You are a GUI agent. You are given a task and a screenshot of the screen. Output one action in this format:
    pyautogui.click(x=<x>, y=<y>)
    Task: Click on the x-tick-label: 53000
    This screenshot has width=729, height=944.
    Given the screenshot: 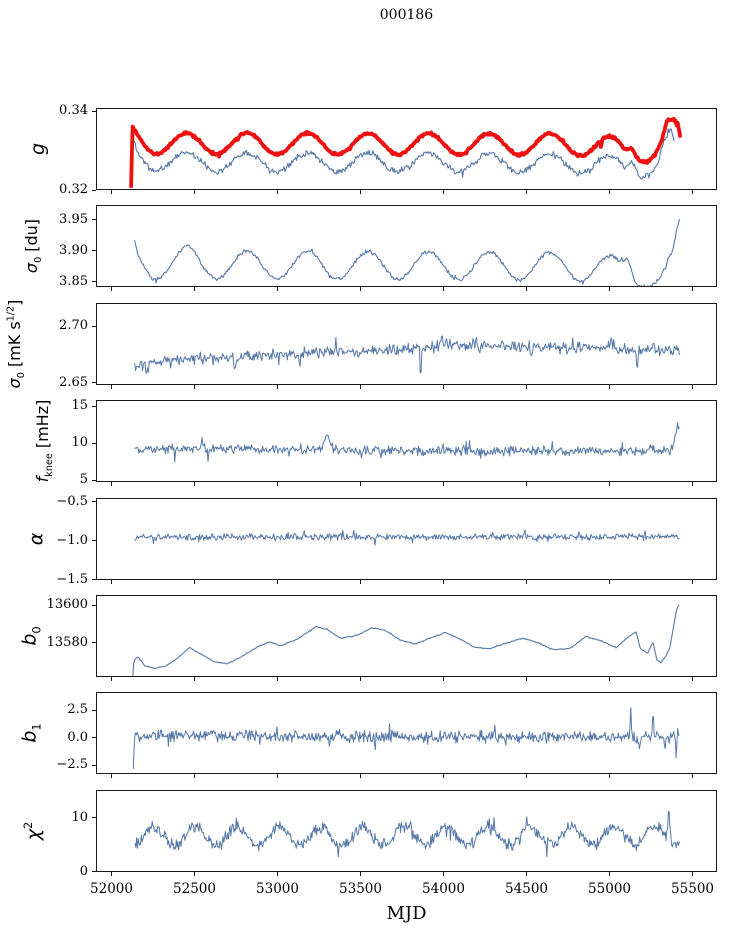 What is the action you would take?
    pyautogui.click(x=277, y=888)
    